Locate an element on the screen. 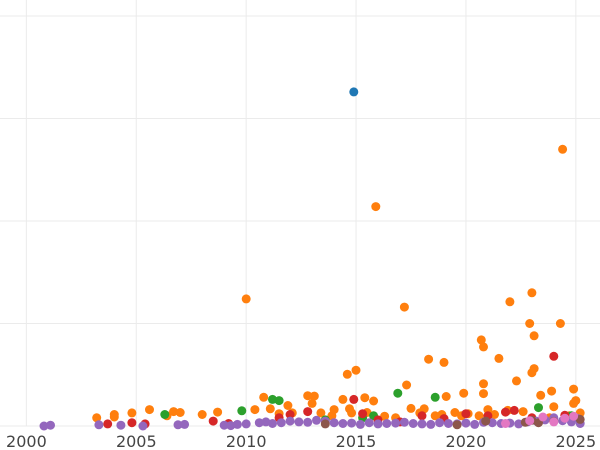 This screenshot has height=450, width=600. x-tick-label-2005: 2005 is located at coordinates (136, 441).